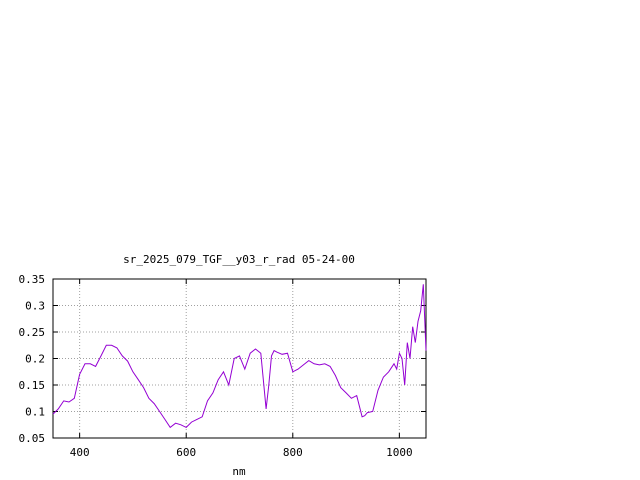 This screenshot has width=640, height=480. Describe the element at coordinates (80, 452) in the screenshot. I see `x-tick-label: 400` at that location.